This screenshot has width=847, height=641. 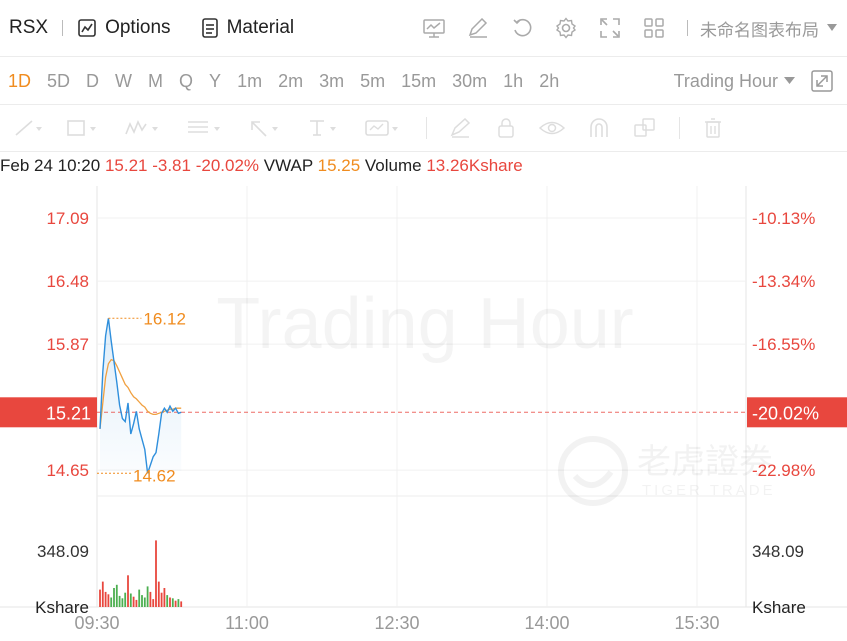 I want to click on session-select-label: Trading Hour, so click(x=725, y=80).